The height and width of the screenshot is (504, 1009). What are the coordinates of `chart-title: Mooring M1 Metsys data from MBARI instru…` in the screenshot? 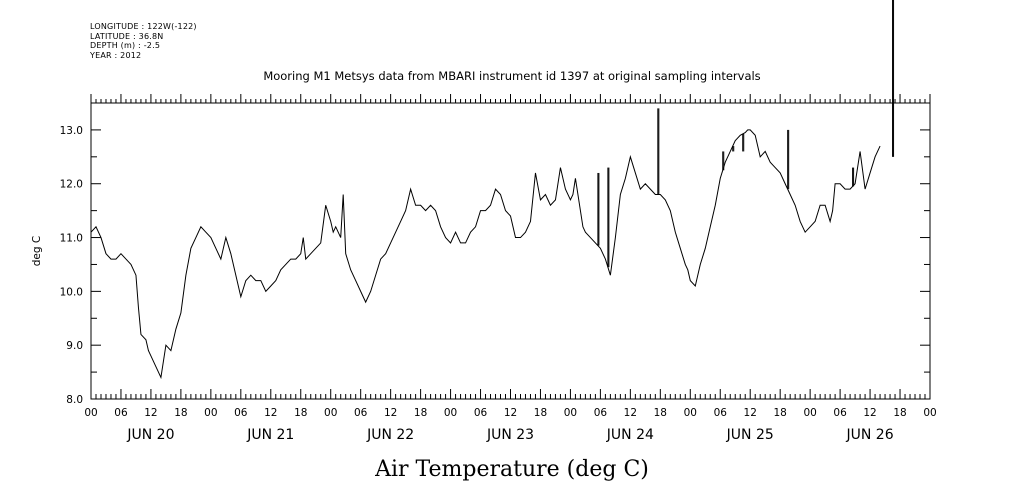 It's located at (511, 76).